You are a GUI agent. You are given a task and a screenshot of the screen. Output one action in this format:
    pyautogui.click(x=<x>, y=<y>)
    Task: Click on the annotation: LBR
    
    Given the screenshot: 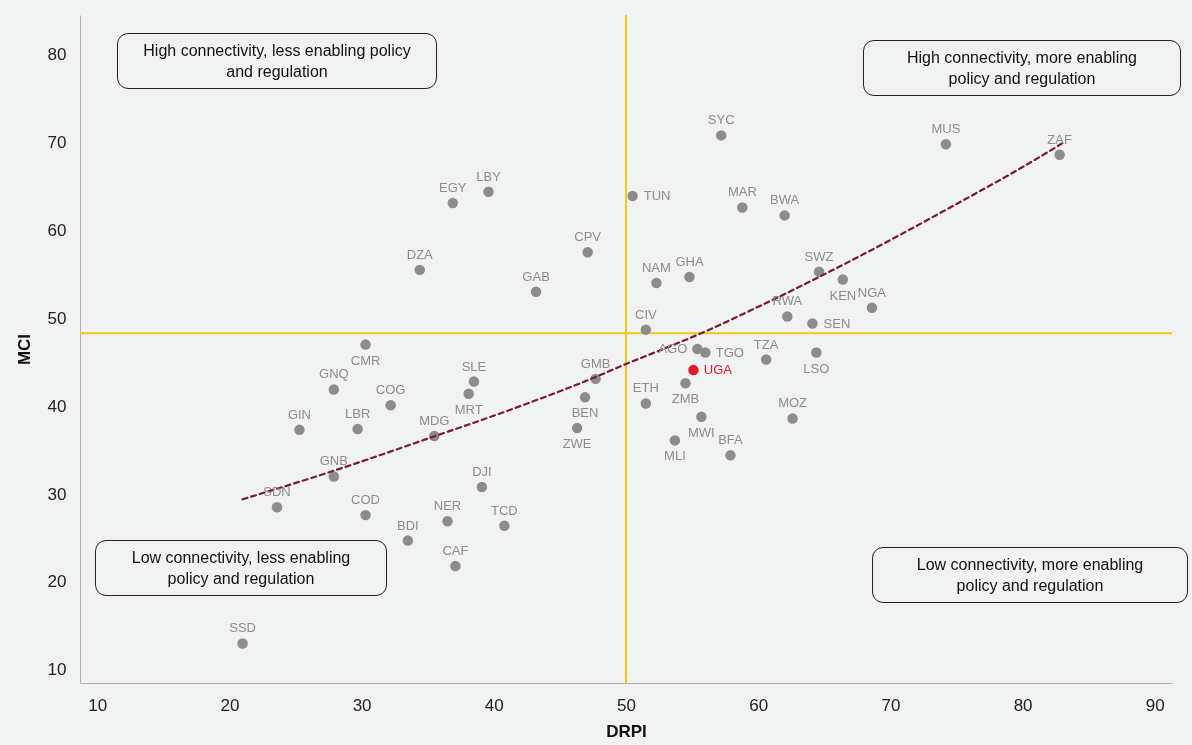 What is the action you would take?
    pyautogui.click(x=357, y=413)
    